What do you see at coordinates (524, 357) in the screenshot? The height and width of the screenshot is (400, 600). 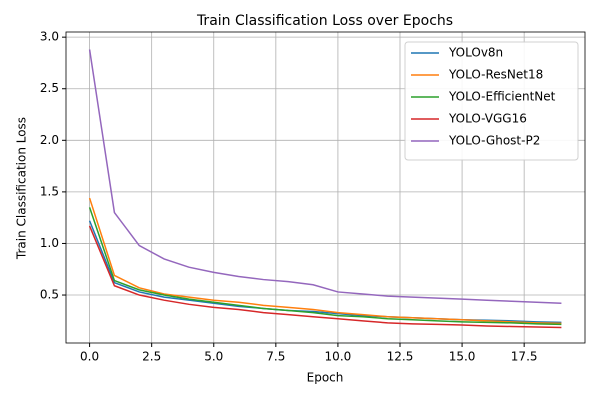 I see `x-tick-label: 17.5` at bounding box center [524, 357].